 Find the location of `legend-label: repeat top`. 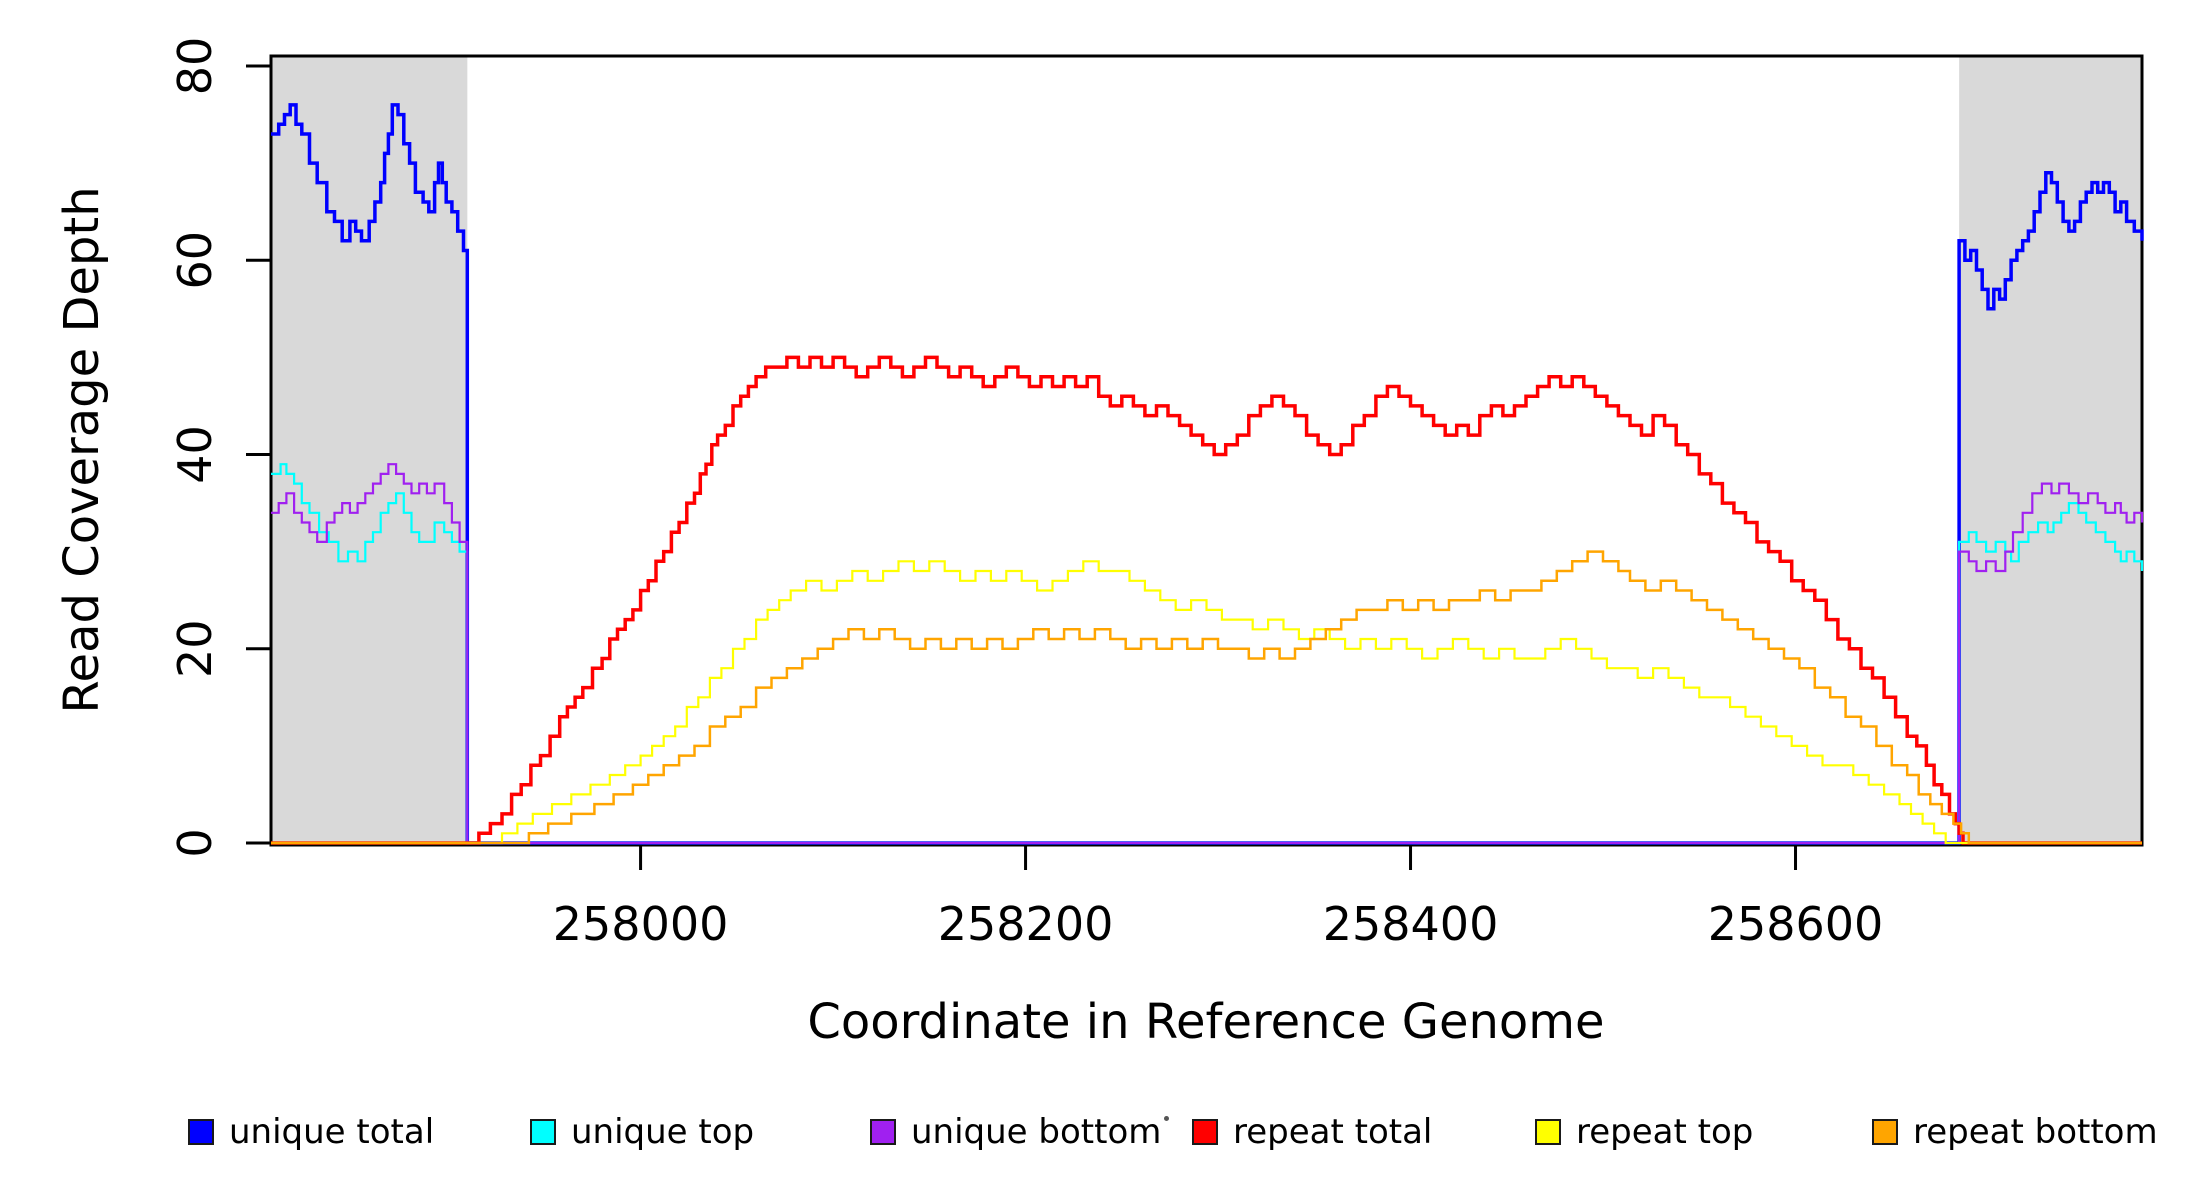

legend-label: repeat top is located at coordinates (1665, 1132).